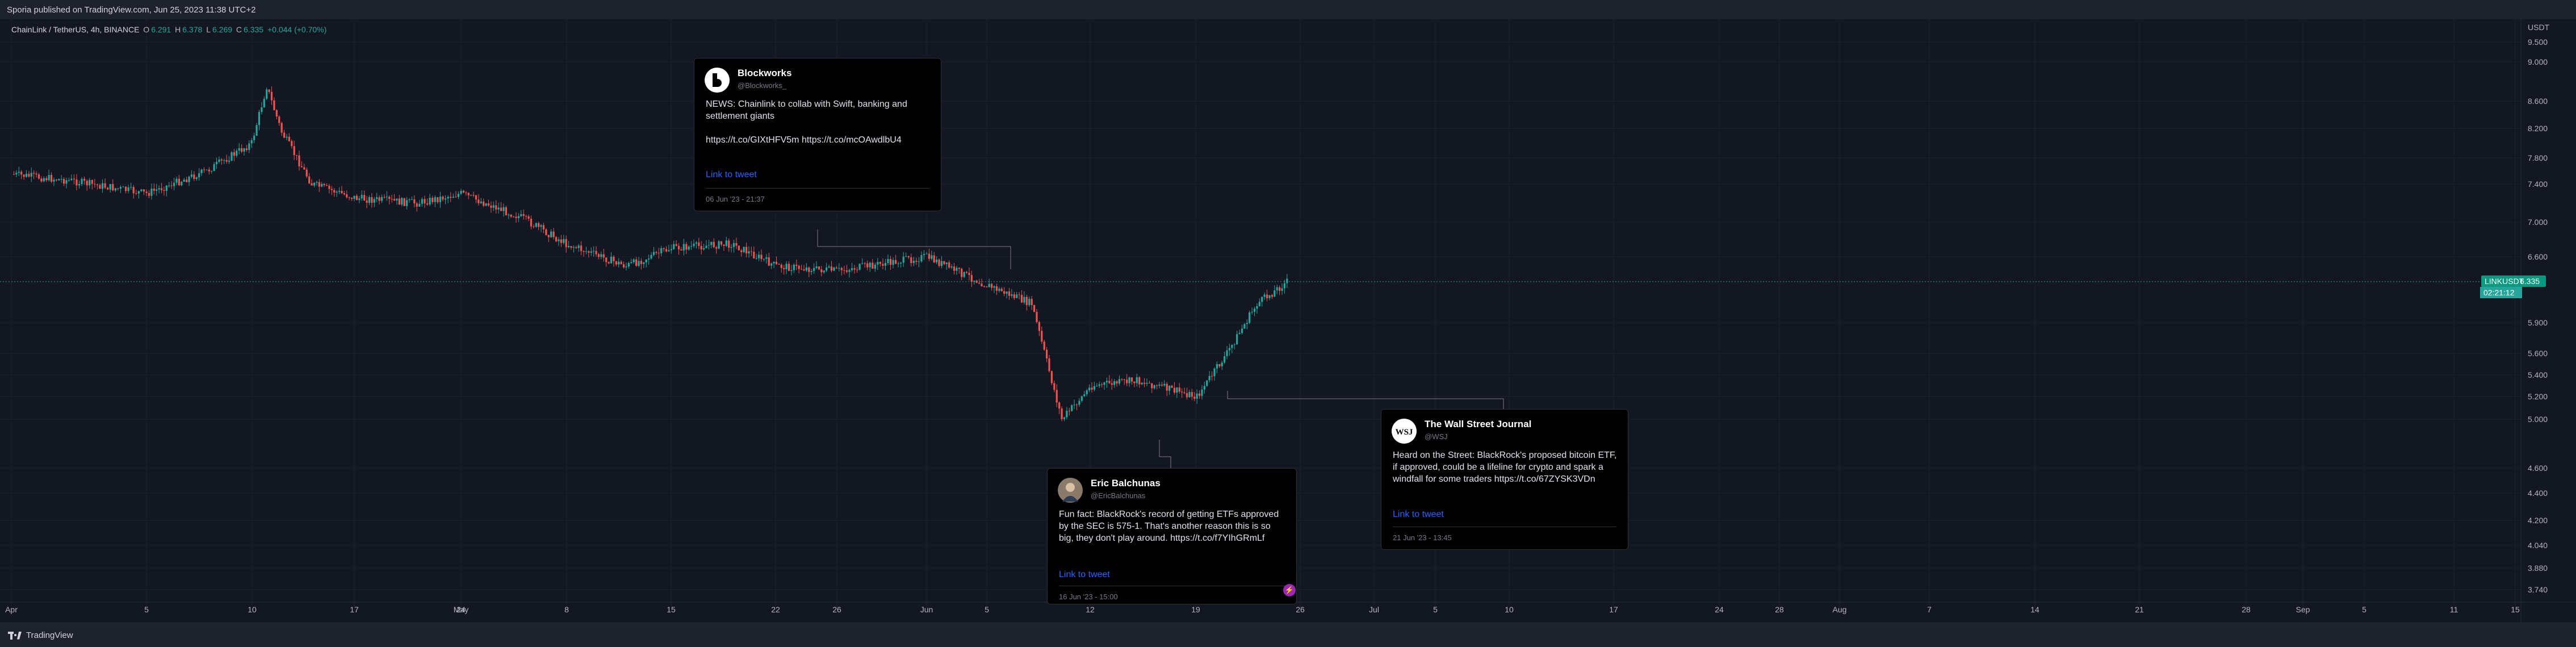 Image resolution: width=2576 pixels, height=647 pixels. Describe the element at coordinates (1840, 609) in the screenshot. I see `time-tick-label: Aug` at that location.